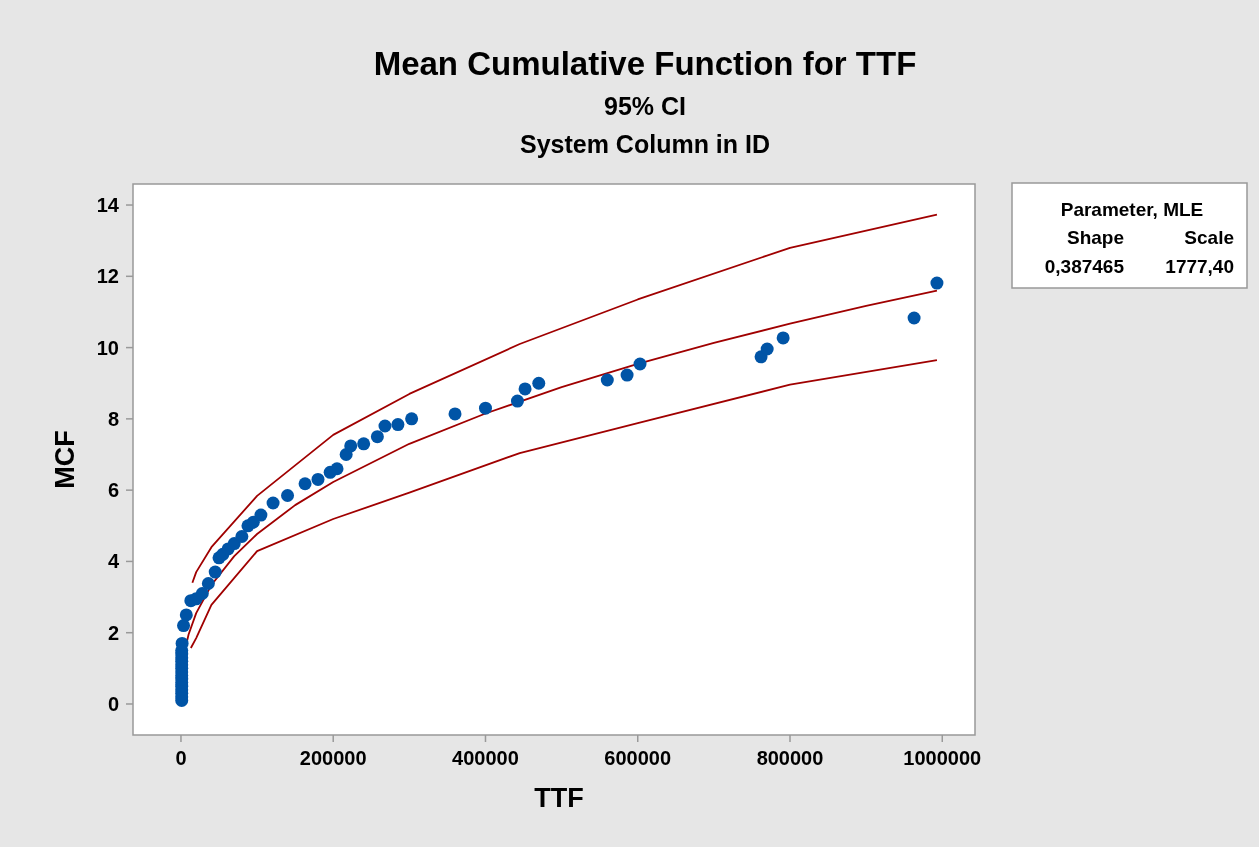 Image resolution: width=1259 pixels, height=847 pixels. Describe the element at coordinates (1084, 266) in the screenshot. I see `text: 0,387465` at that location.